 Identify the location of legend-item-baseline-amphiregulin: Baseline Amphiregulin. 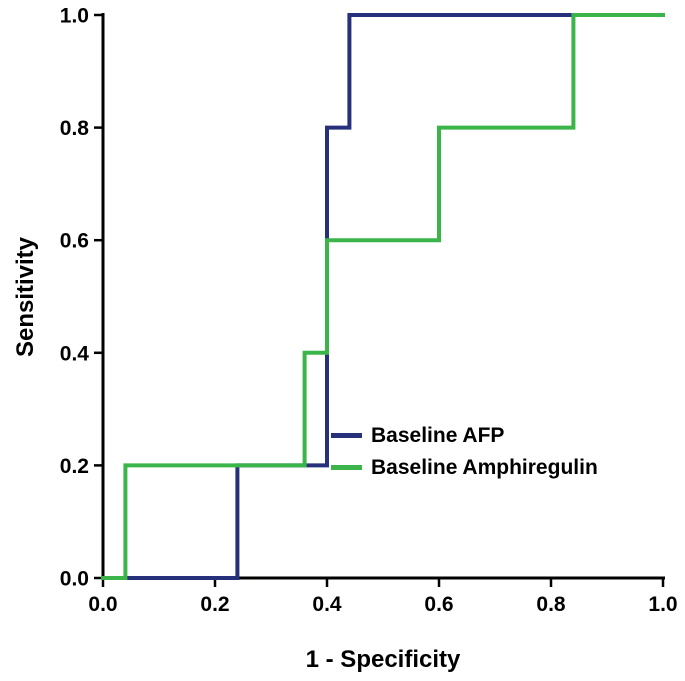
(464, 467).